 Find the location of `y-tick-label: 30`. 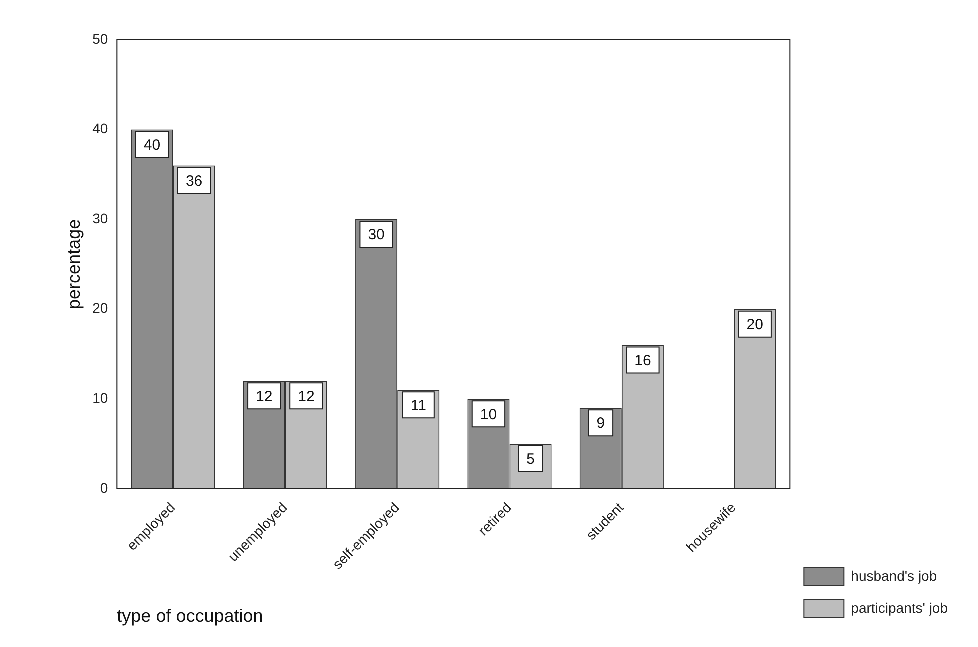

y-tick-label: 30 is located at coordinates (100, 218).